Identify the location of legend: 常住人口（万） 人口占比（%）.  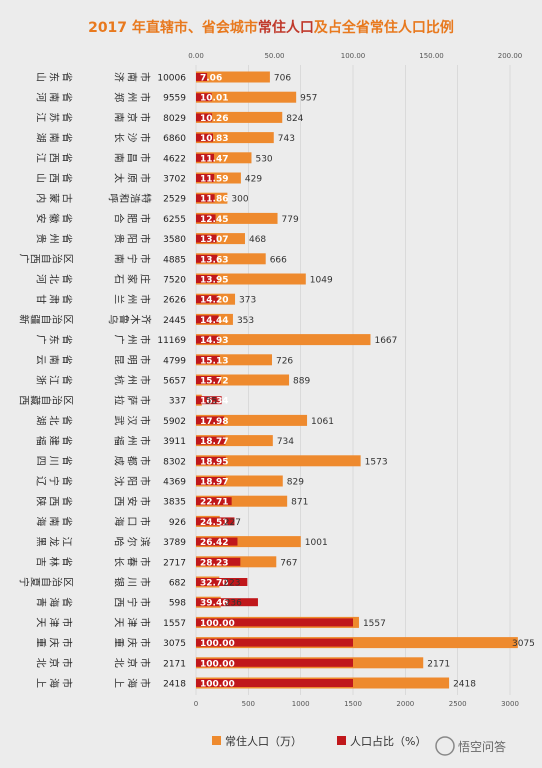
(319, 741).